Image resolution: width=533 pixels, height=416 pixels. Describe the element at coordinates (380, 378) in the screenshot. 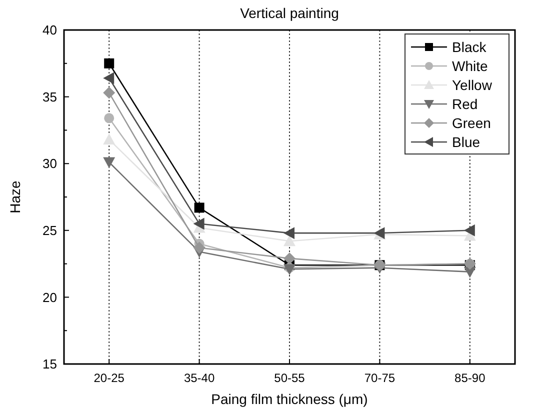

I see `x-tick-label: 70-75` at that location.